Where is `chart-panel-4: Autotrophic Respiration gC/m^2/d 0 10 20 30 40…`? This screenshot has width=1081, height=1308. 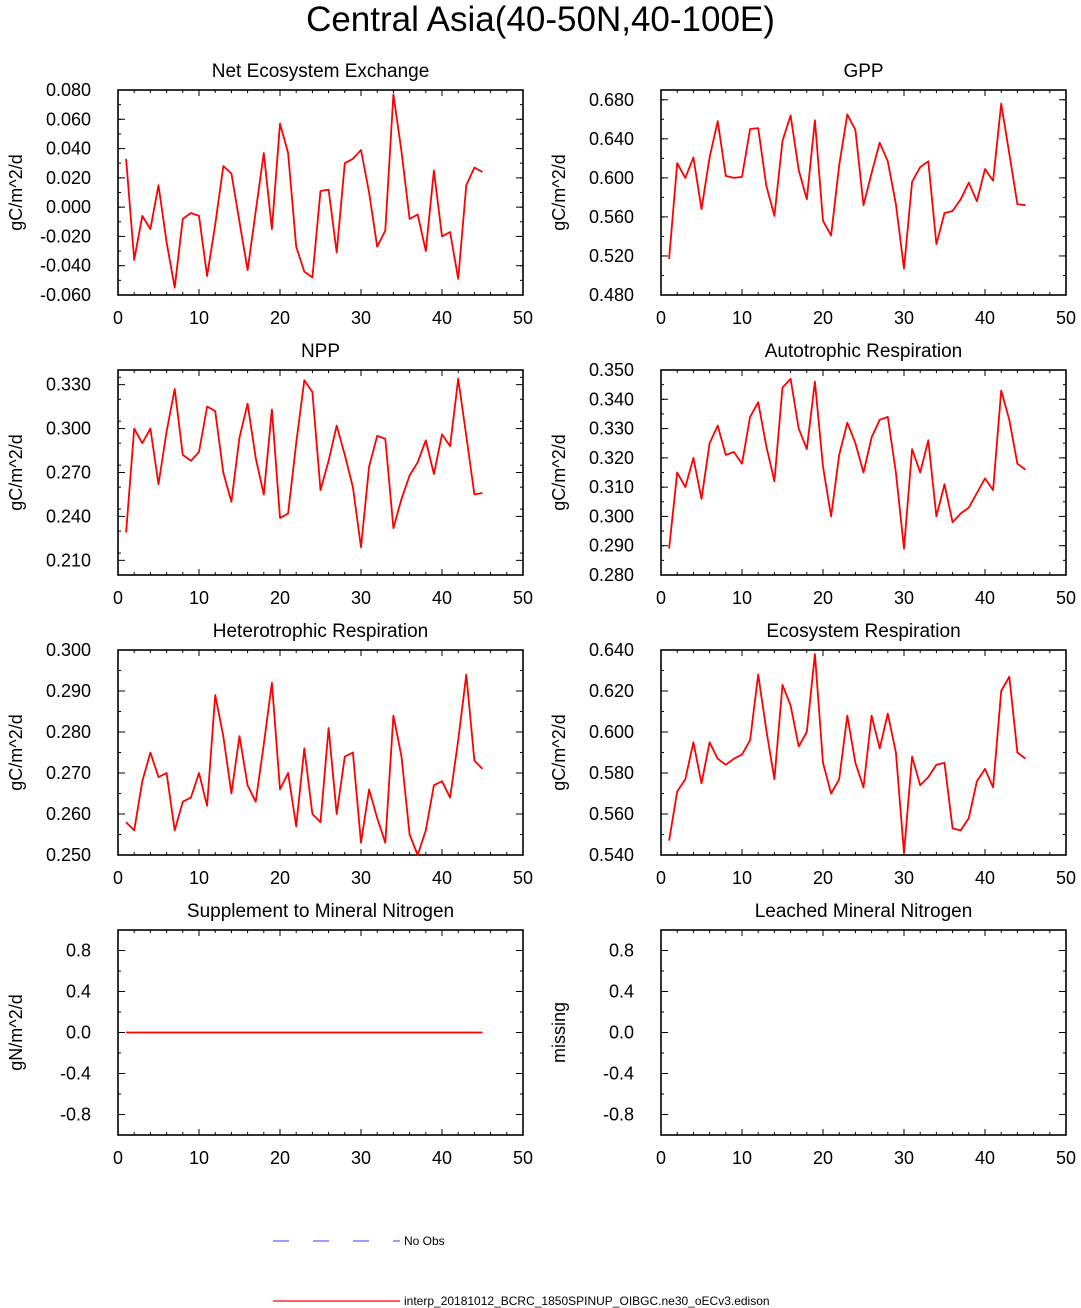
chart-panel-4: Autotrophic Respiration gC/m^2/d 0 10 20 30 40… is located at coordinates (812, 474).